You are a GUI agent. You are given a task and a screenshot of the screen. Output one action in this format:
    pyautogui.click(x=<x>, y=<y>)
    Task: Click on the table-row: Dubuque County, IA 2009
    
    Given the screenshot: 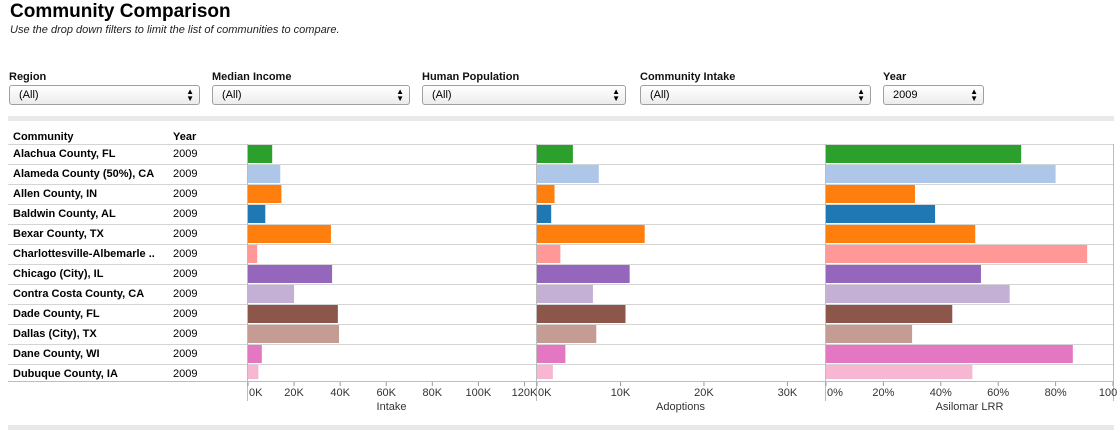 What is the action you would take?
    pyautogui.click(x=561, y=374)
    